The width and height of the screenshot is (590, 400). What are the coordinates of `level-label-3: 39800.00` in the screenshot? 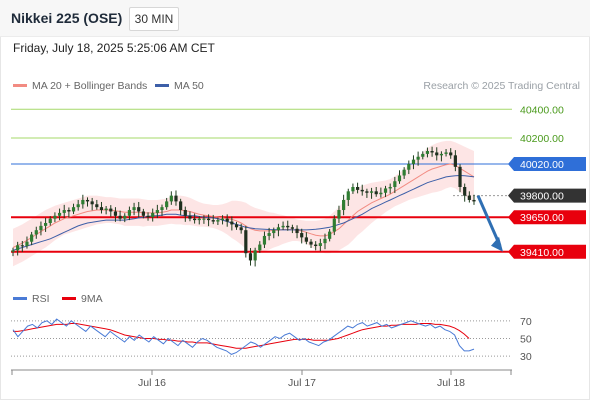 It's located at (542, 197).